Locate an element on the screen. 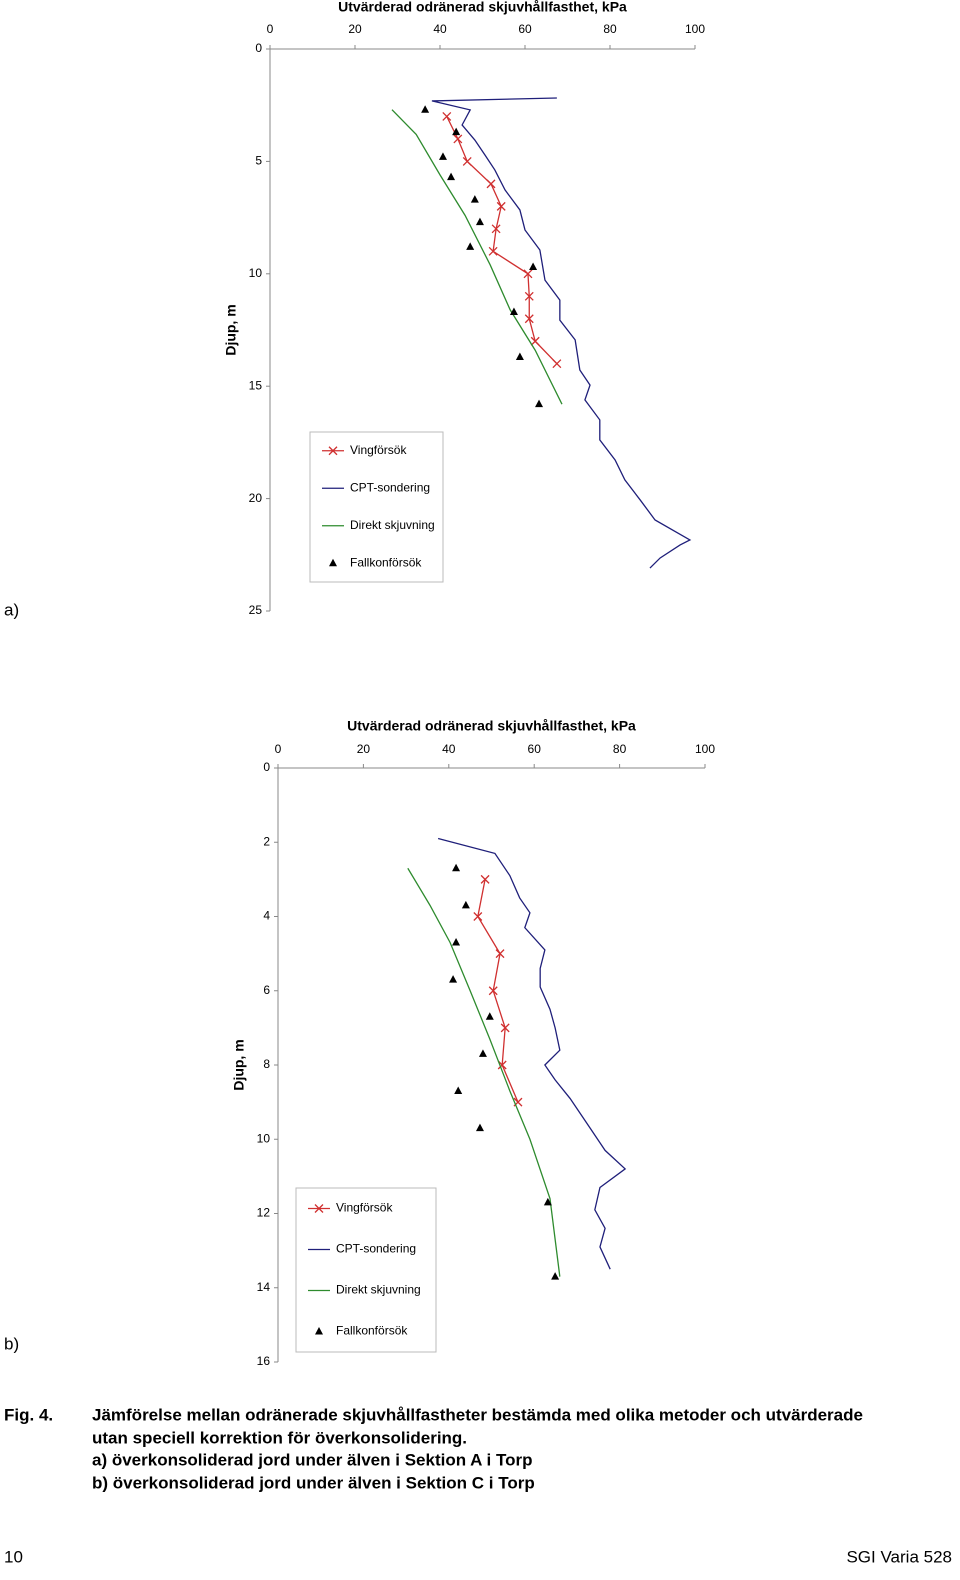 The height and width of the screenshot is (1580, 960). y-tick-label: 20 is located at coordinates (256, 498).